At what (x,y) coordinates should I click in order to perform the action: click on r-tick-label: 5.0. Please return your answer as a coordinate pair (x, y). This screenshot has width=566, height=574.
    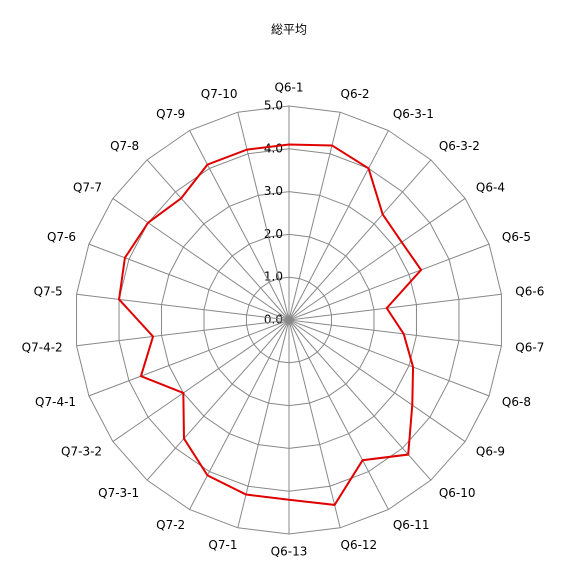
    Looking at the image, I should click on (273, 106).